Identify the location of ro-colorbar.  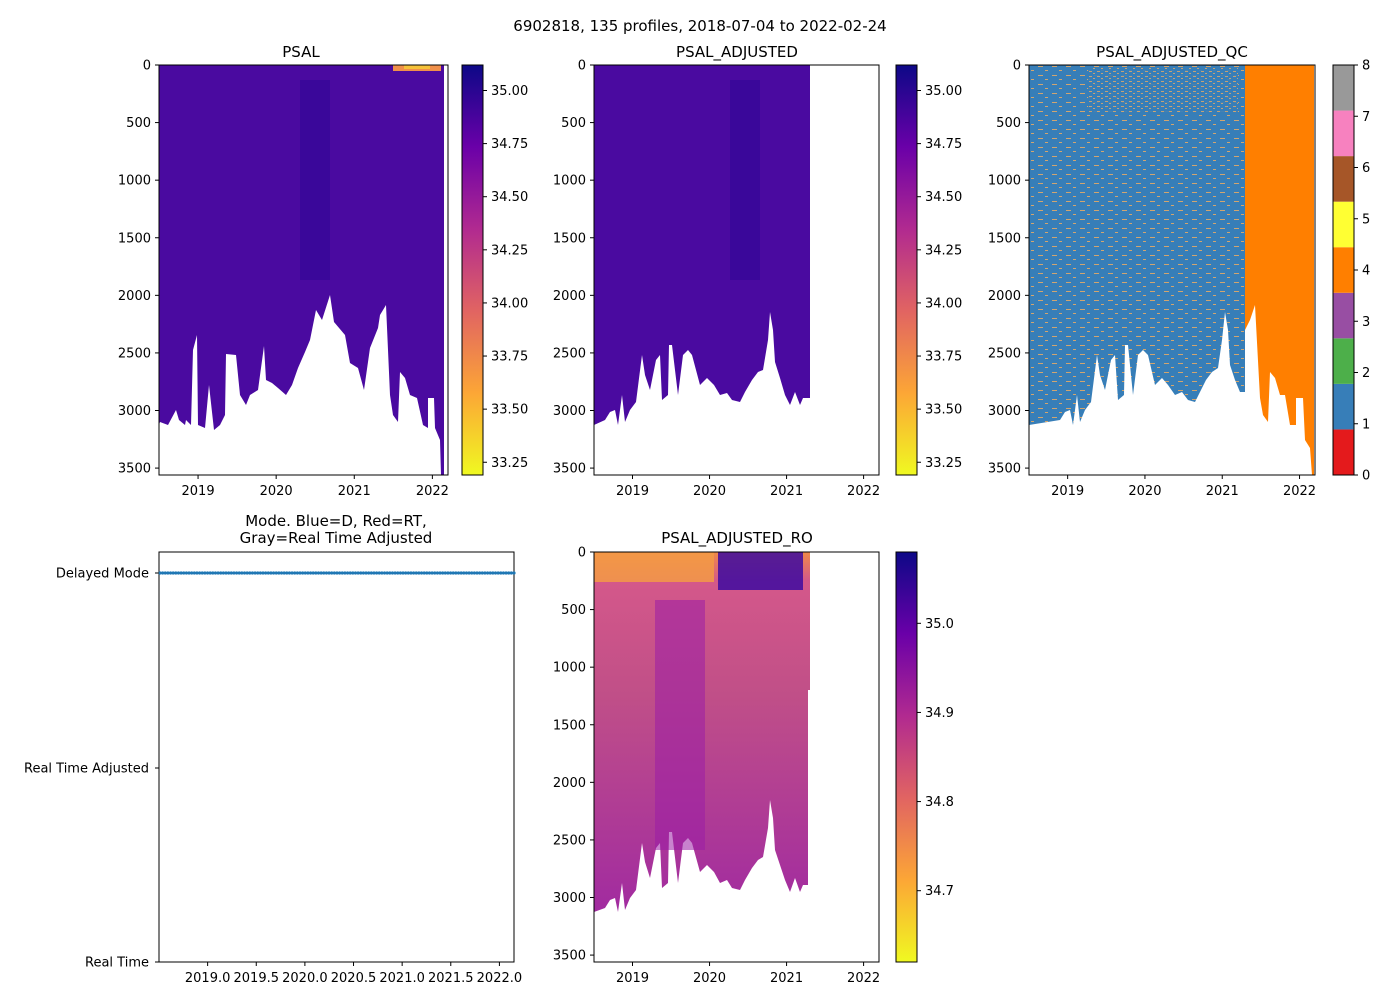
(906, 757).